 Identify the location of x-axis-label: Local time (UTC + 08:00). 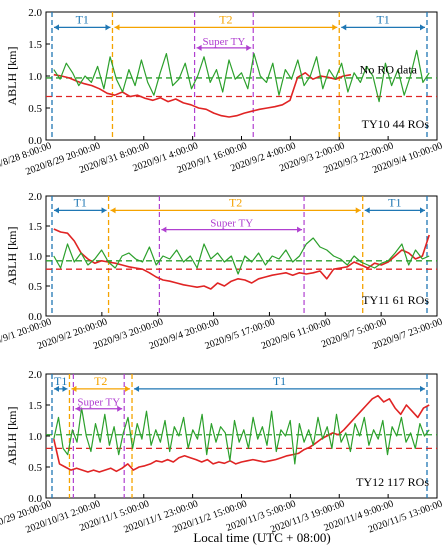
(261, 537).